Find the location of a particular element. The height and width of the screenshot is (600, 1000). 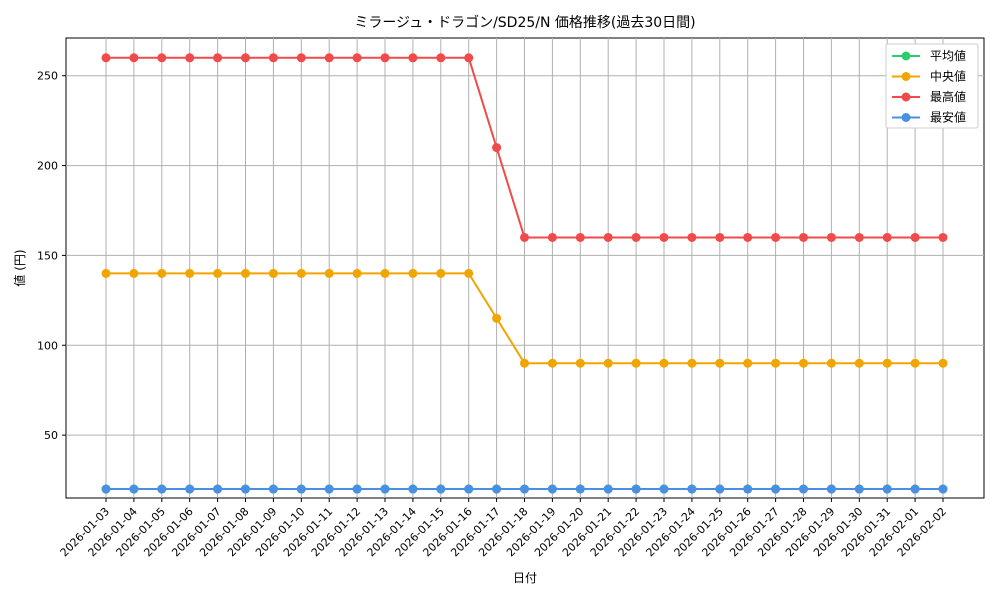

legend-box is located at coordinates (932, 86).